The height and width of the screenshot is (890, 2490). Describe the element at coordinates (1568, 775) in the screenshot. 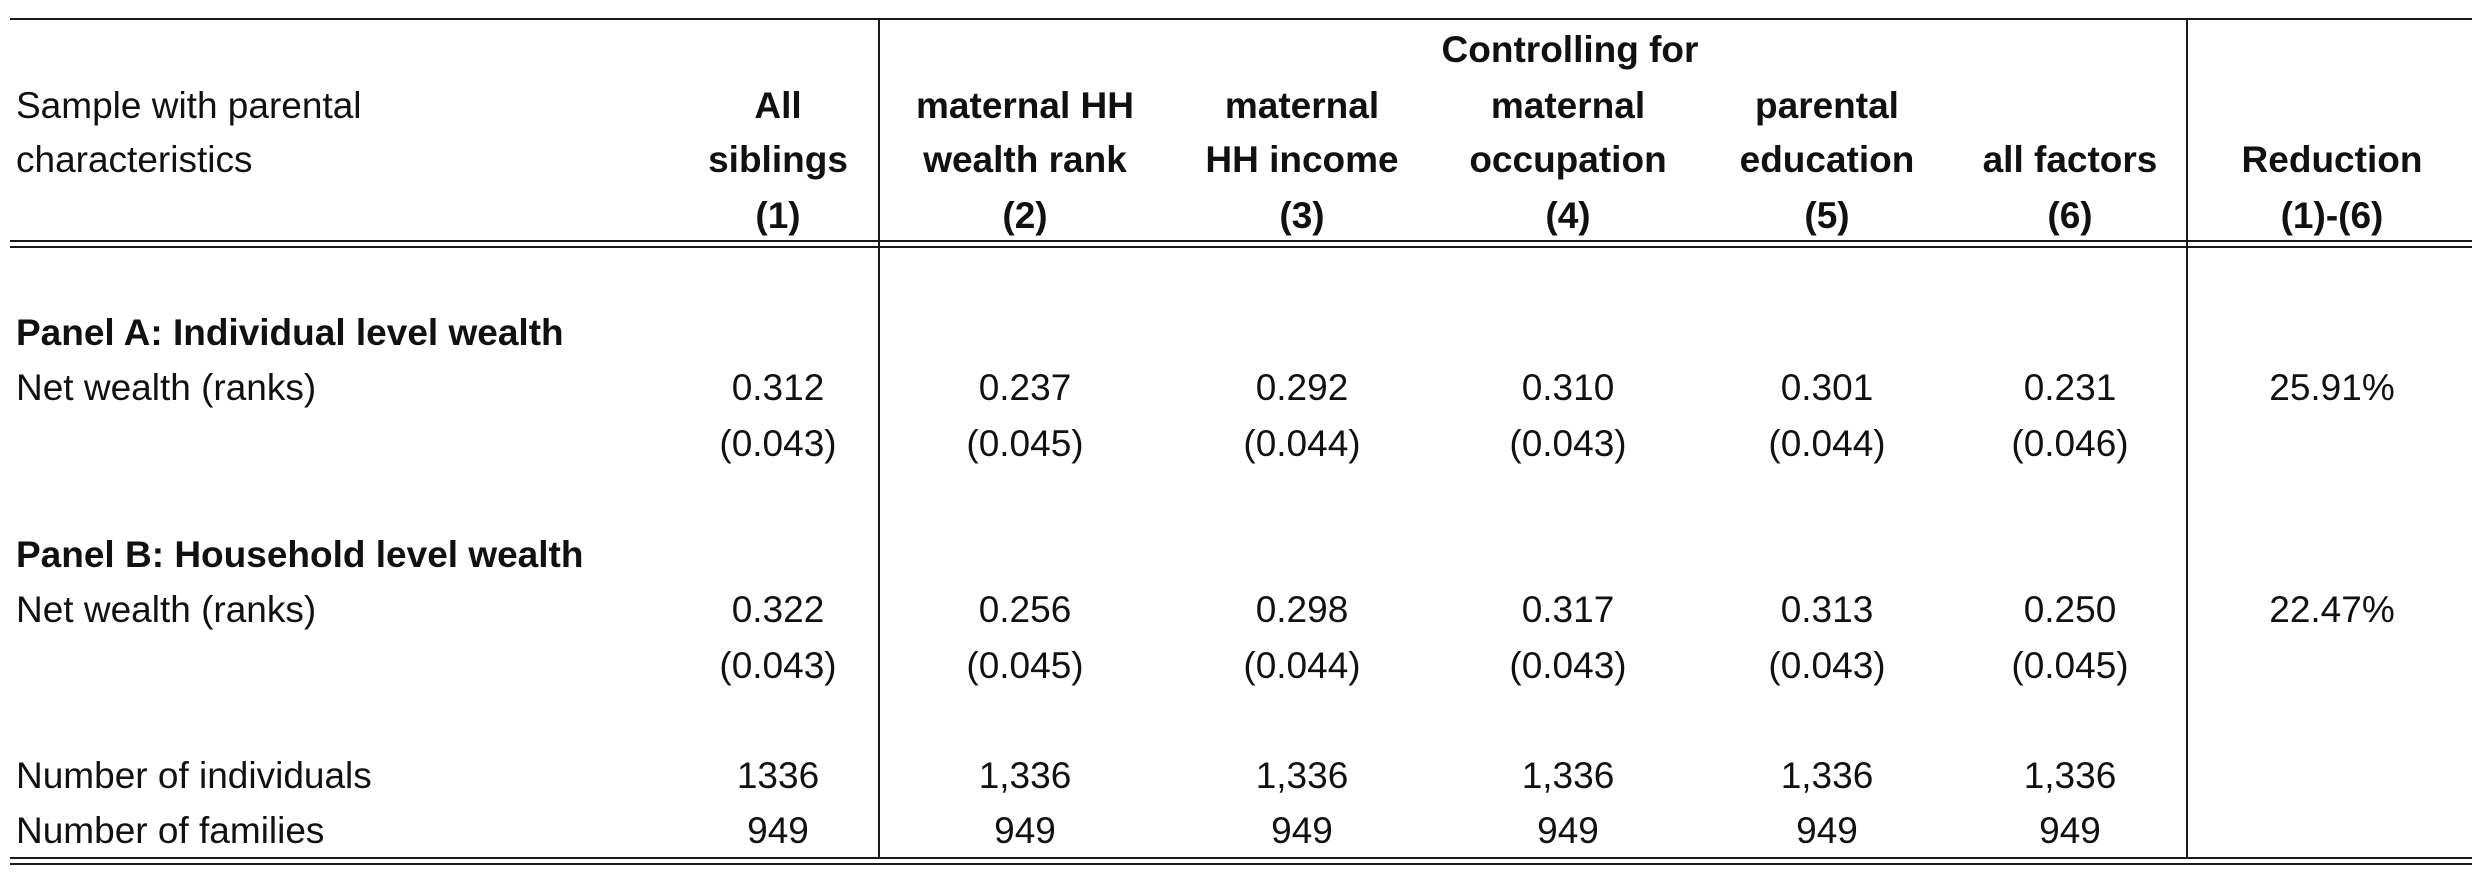

I see `individuals-4: 1,336` at that location.